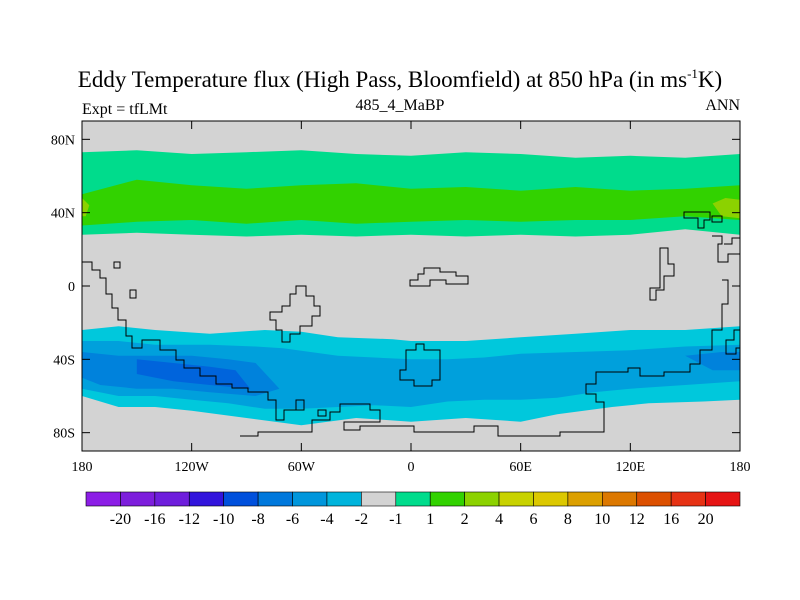  I want to click on x-tick-label: 0, so click(411, 467).